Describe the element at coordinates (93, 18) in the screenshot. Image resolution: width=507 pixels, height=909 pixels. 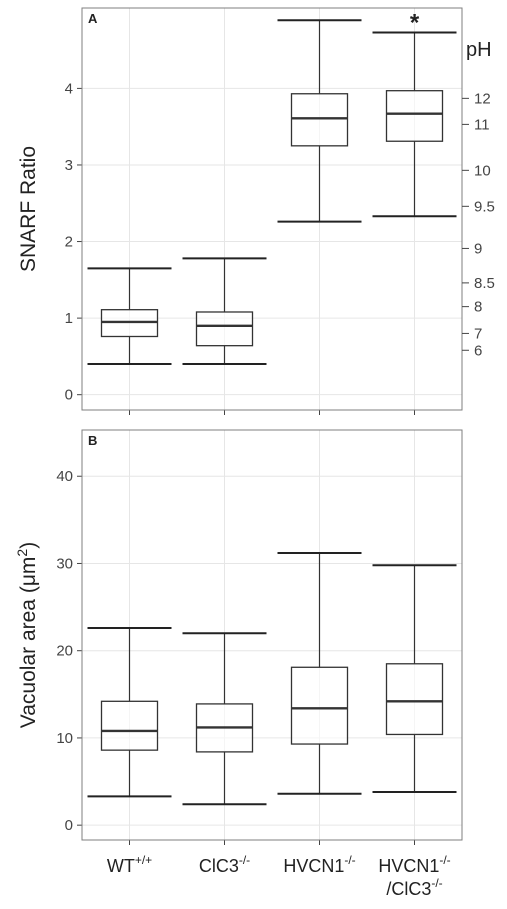
I see `panel-label: A` at that location.